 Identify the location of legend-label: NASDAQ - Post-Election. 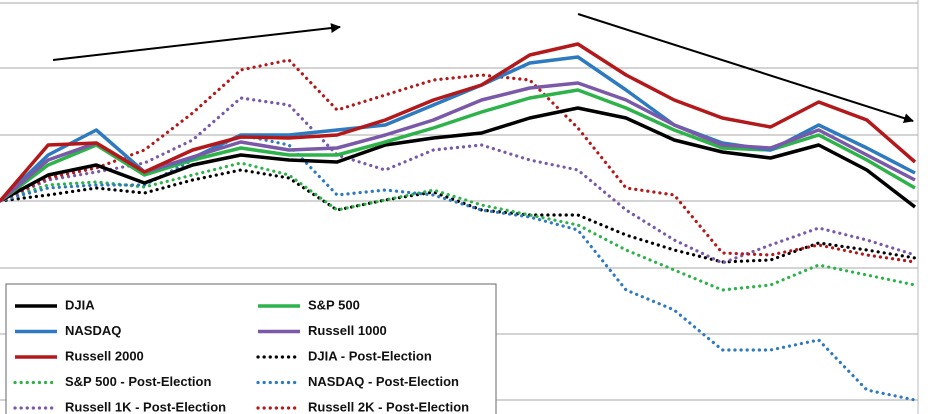
(383, 381).